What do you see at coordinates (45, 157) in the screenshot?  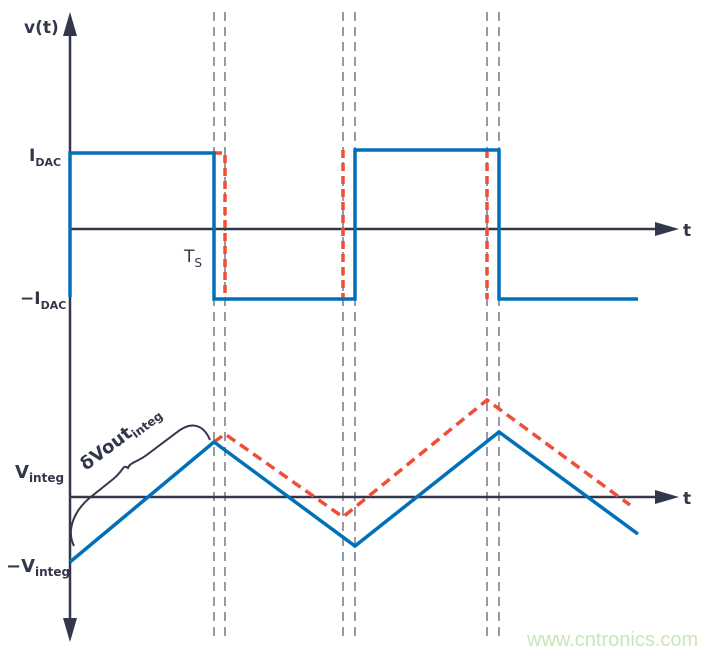 I see `idac-label: IDAC` at bounding box center [45, 157].